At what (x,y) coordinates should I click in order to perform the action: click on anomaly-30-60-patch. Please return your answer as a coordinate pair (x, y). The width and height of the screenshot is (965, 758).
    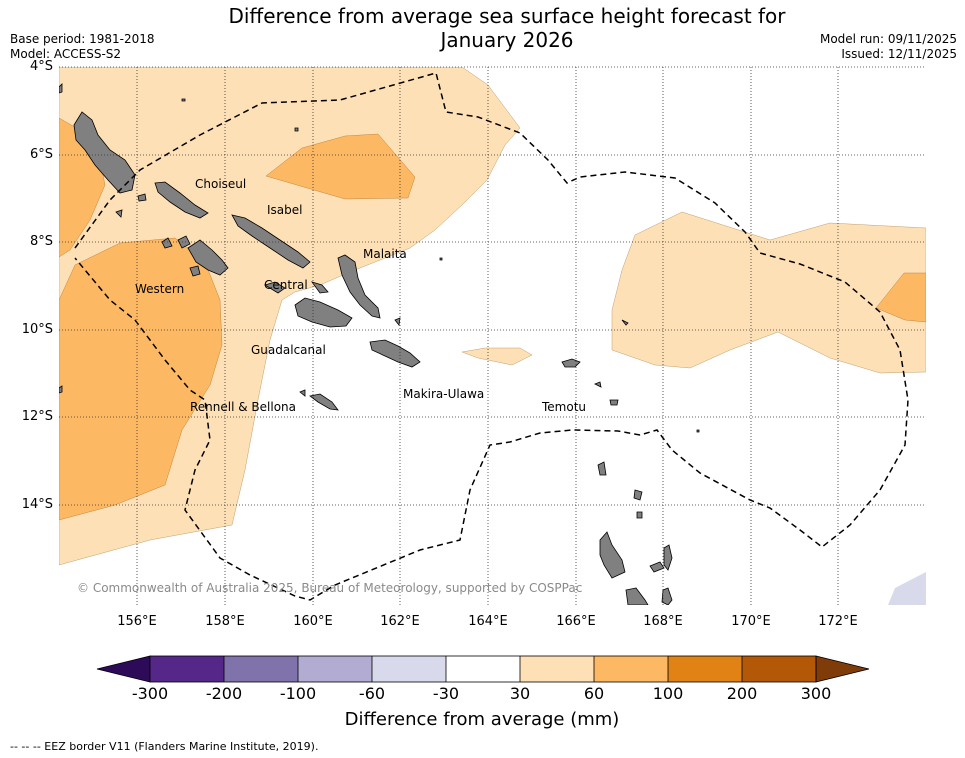
    Looking at the image, I should click on (497, 356).